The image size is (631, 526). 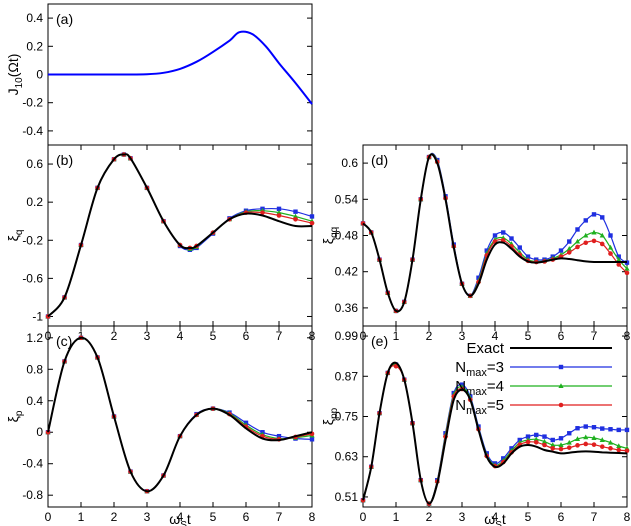 I want to click on legend-label-n4: Nmax=4, so click(x=479, y=388).